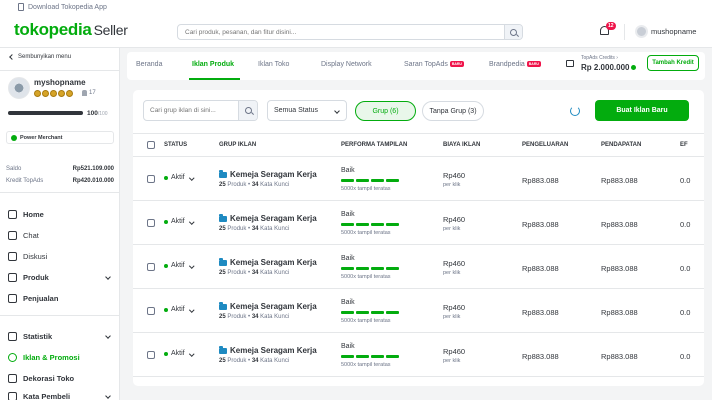  I want to click on shop-name: myshopname, so click(60, 82).